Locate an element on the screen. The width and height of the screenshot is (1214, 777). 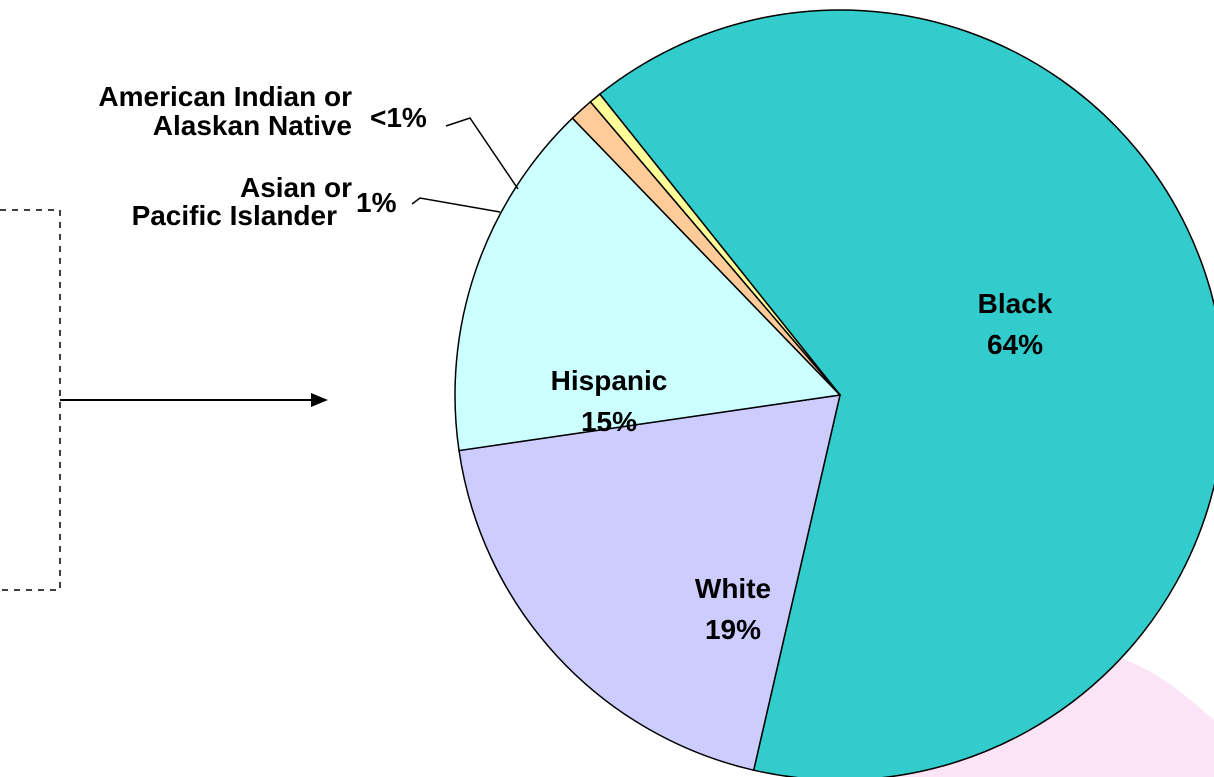
value-label-asian-or-pacific-islander: 1% is located at coordinates (376, 202).